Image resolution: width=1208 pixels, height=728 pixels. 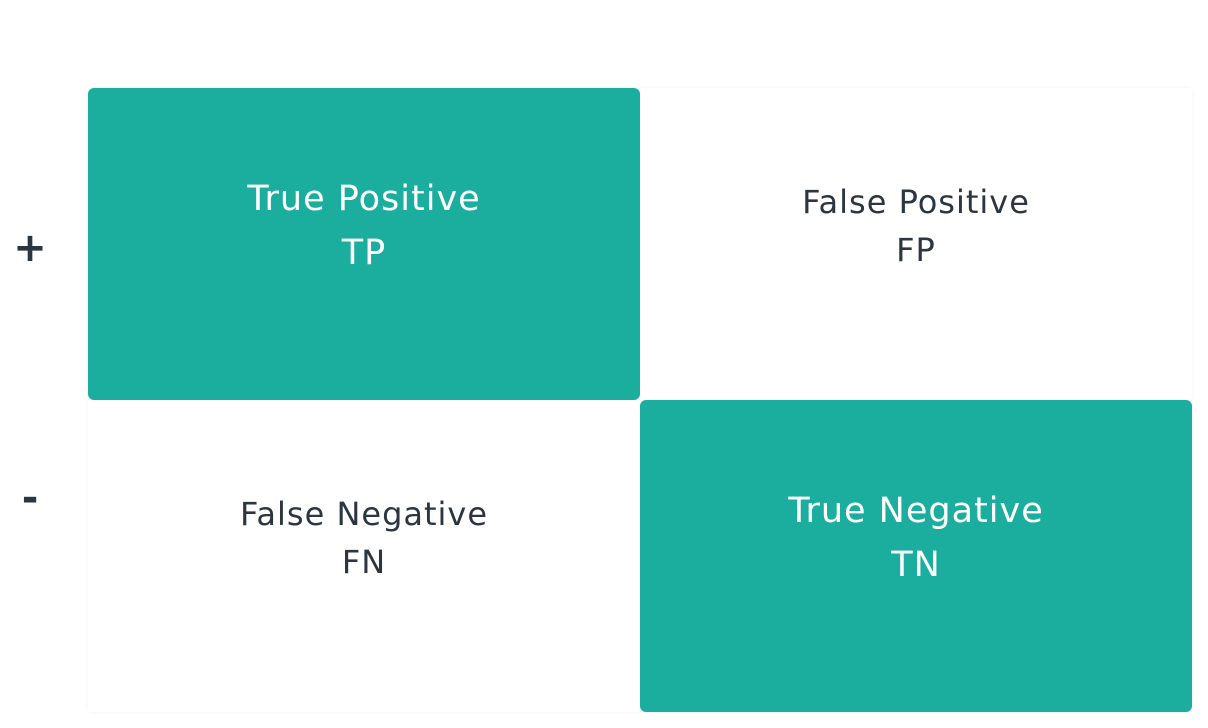 I want to click on cell-abbreviation: FP, so click(x=916, y=250).